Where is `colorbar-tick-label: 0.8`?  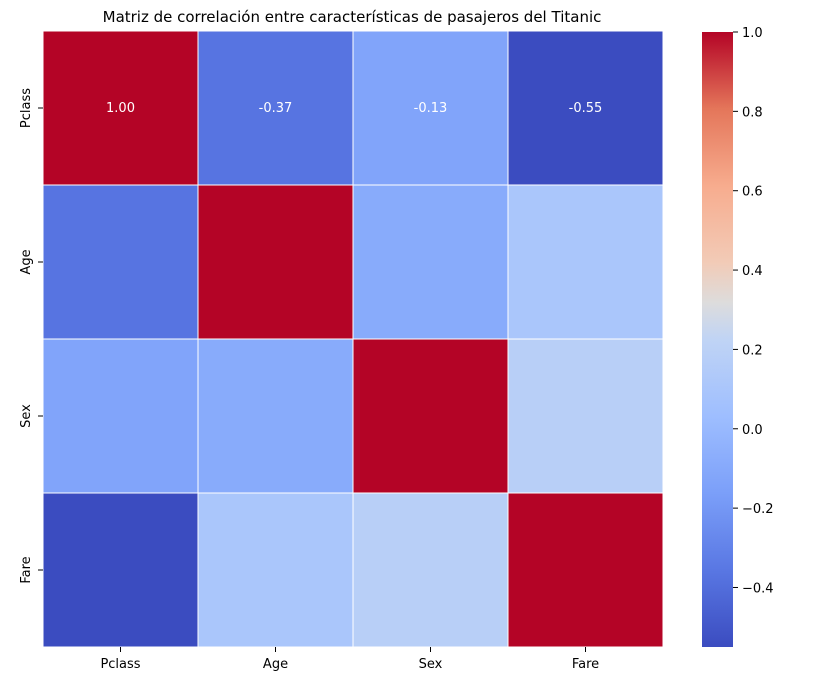
colorbar-tick-label: 0.8 is located at coordinates (752, 112).